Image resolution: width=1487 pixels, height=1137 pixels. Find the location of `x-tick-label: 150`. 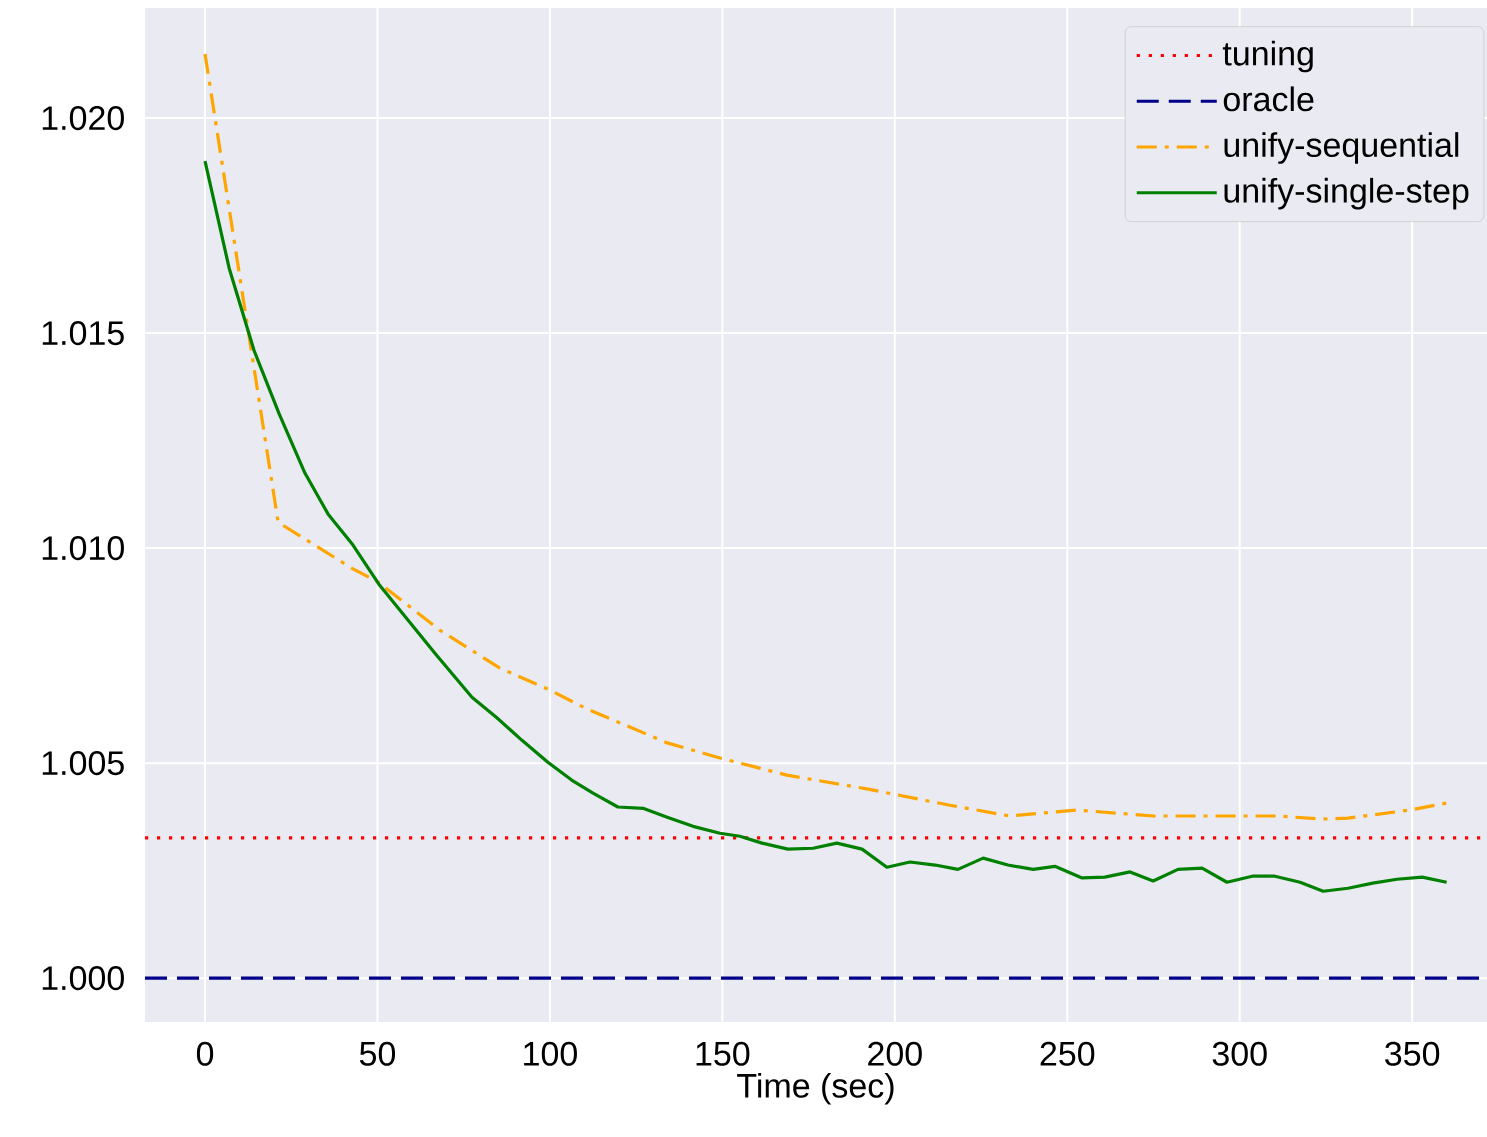

x-tick-label: 150 is located at coordinates (723, 1053).